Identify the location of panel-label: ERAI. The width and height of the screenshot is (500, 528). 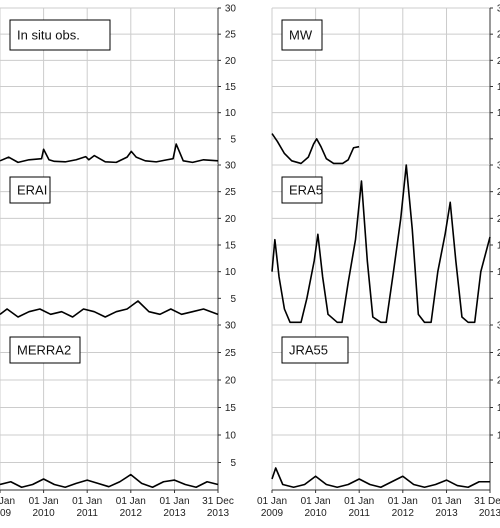
(32, 190).